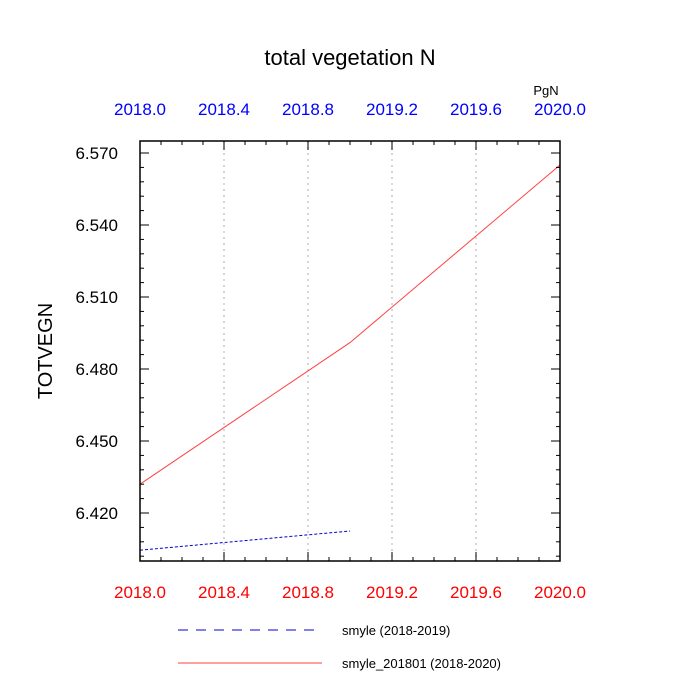  Describe the element at coordinates (476, 109) in the screenshot. I see `x-tick-label-top: 2019.6` at that location.